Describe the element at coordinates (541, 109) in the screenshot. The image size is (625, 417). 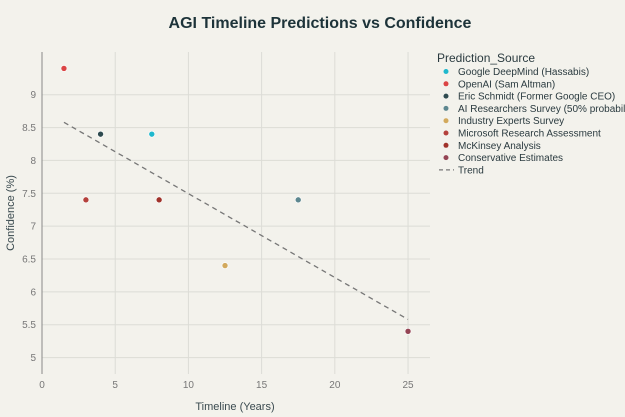
I see `legend-item: AI Researchers Survey (50% probability)` at that location.